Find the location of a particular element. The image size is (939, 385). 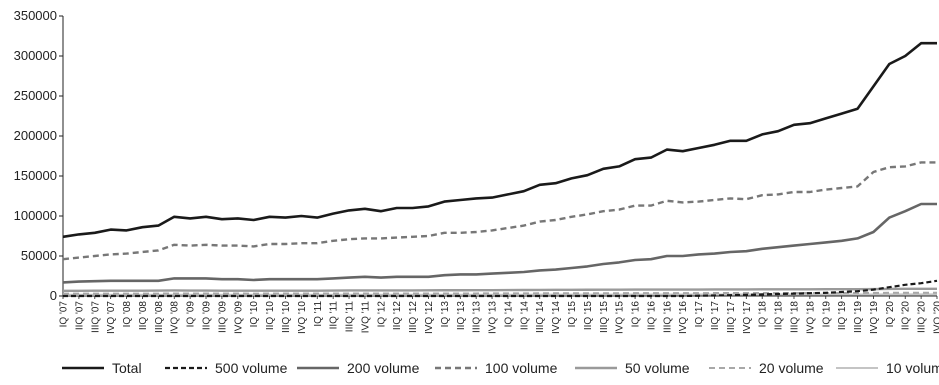

series-line-50-volume is located at coordinates (500, 289).